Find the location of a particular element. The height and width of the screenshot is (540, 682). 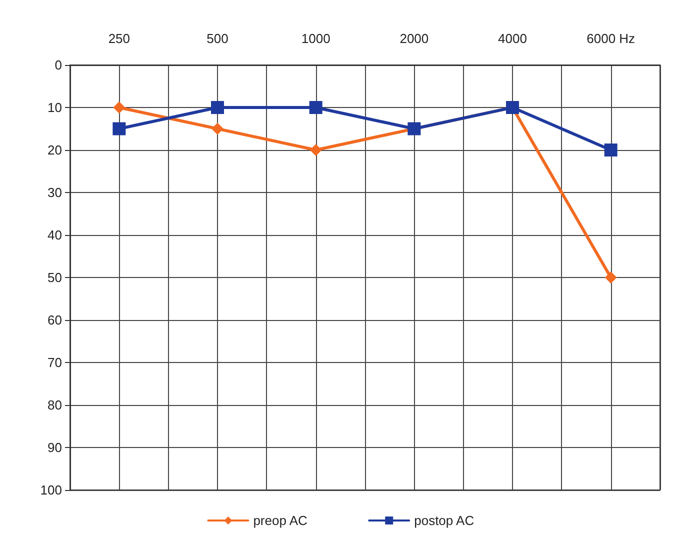

x-tick-label: 250 is located at coordinates (119, 38).